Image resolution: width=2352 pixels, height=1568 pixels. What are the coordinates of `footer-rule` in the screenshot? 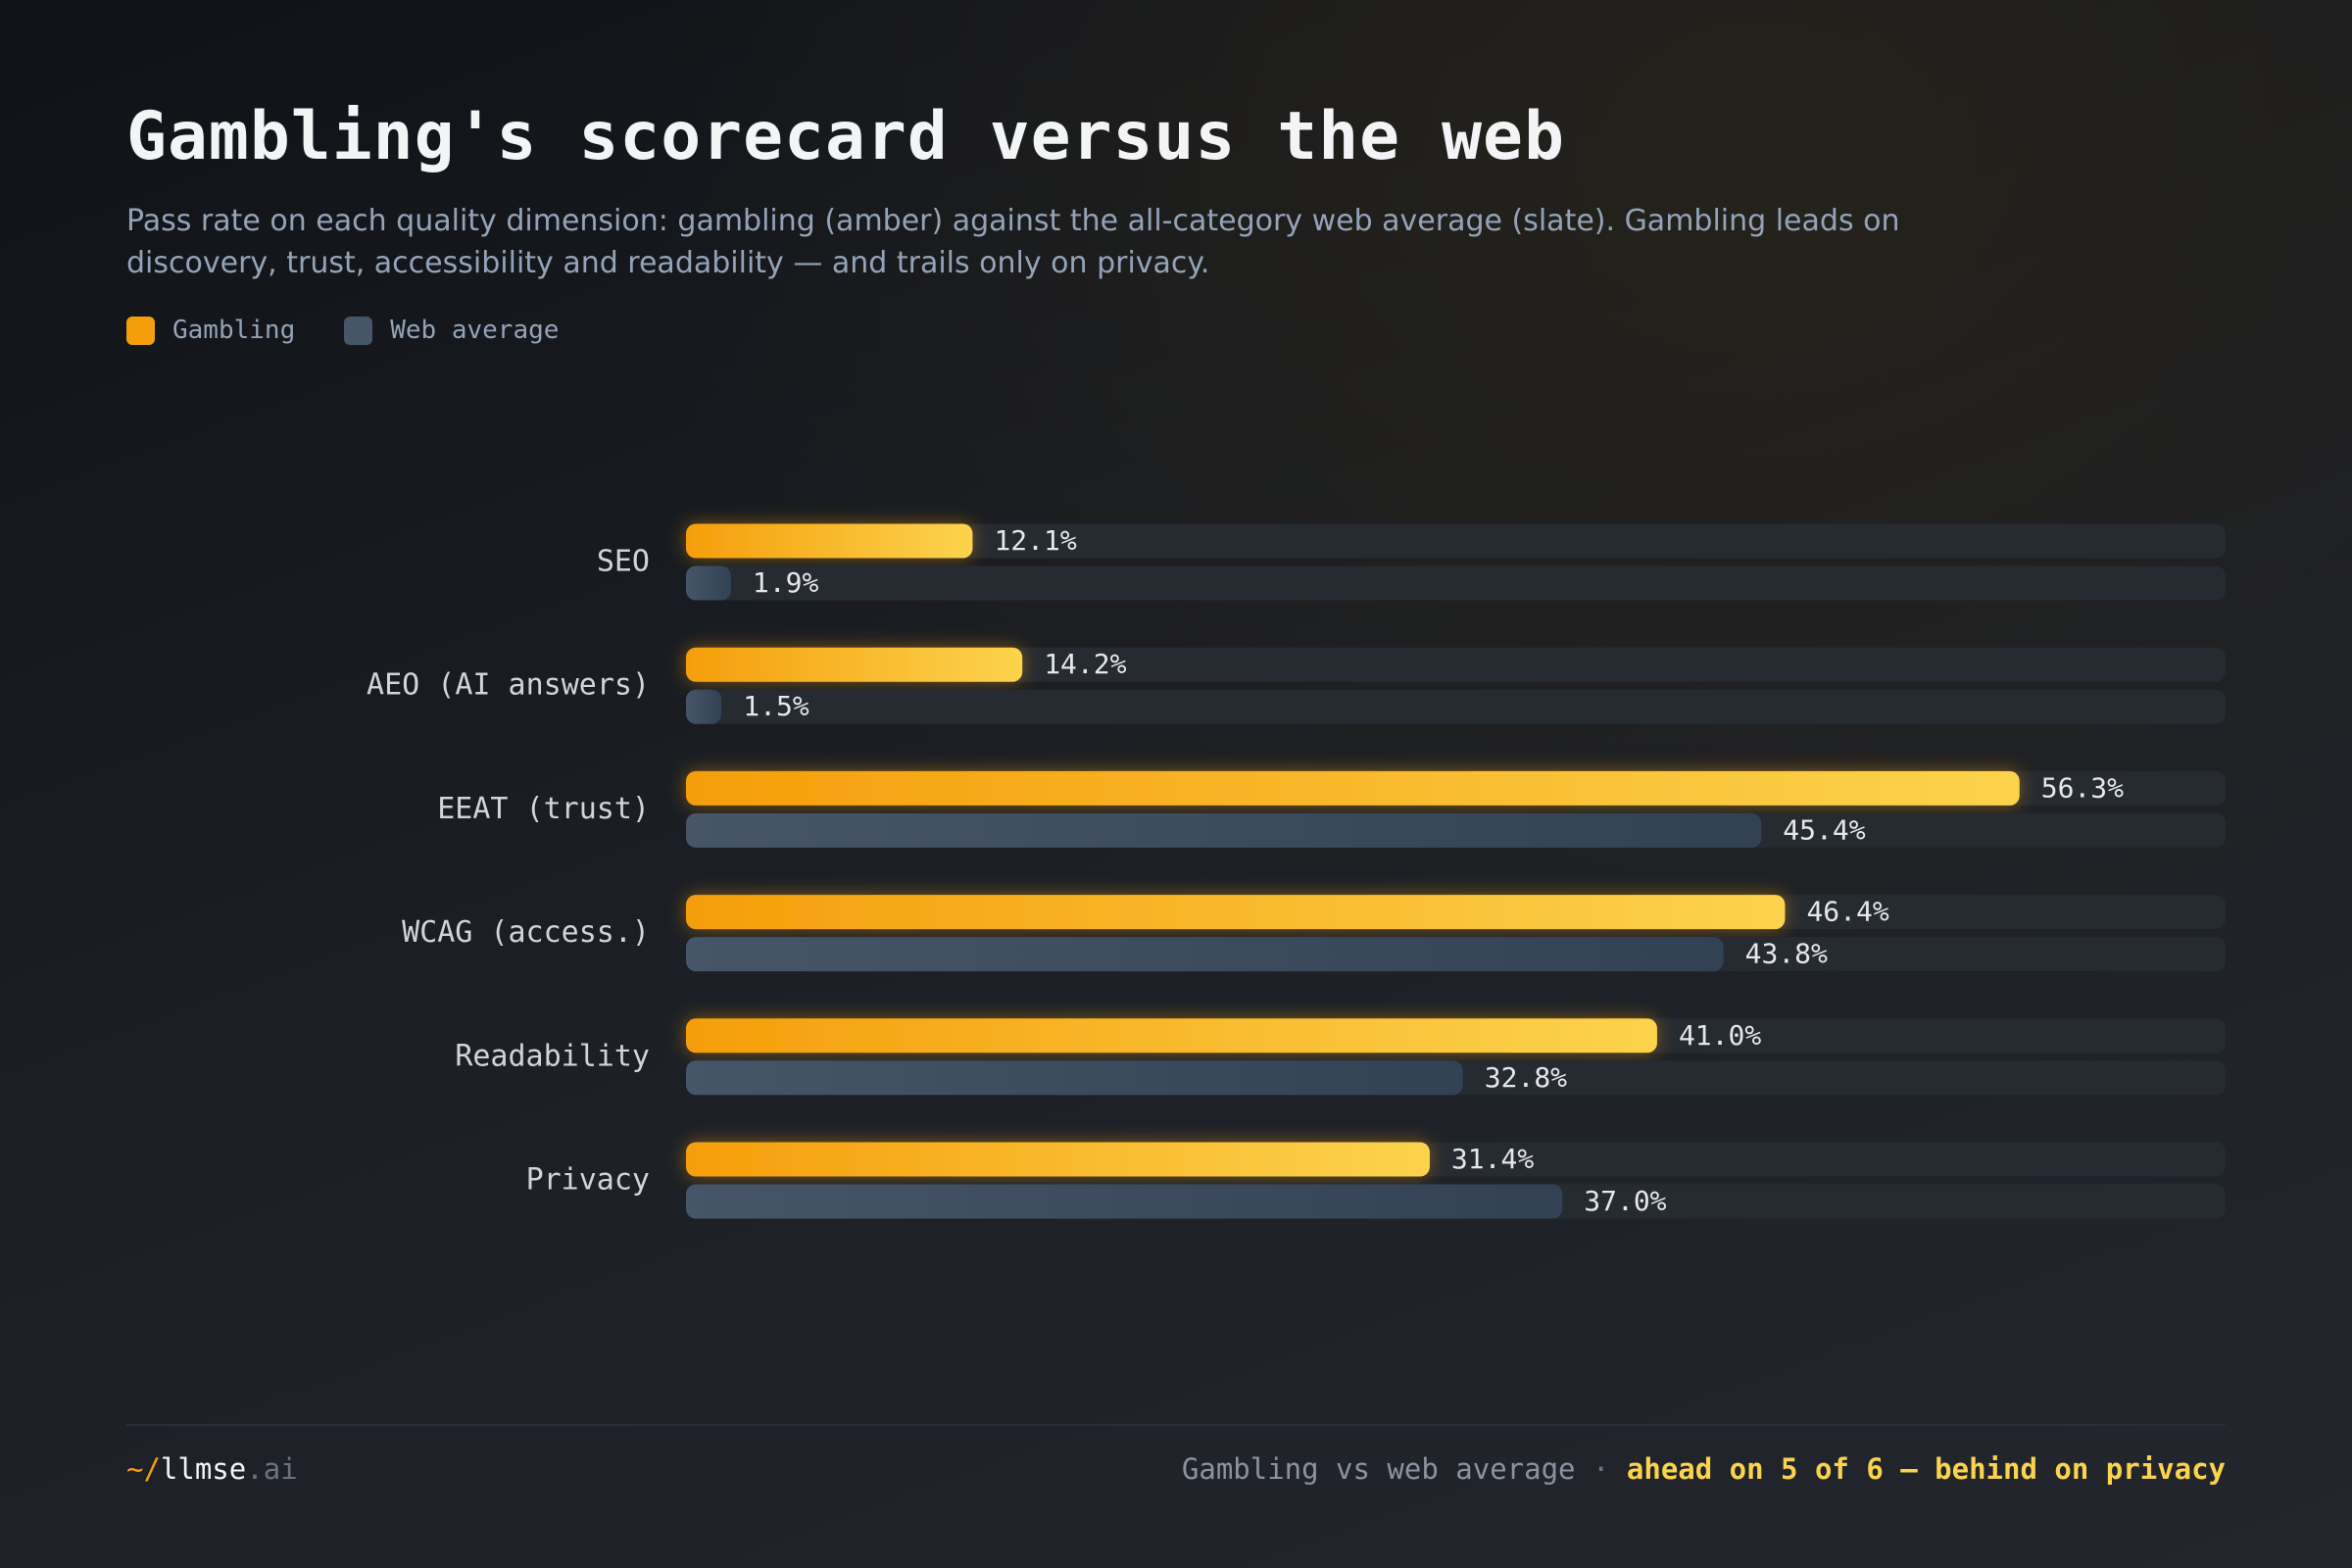 It's located at (1176, 1425).